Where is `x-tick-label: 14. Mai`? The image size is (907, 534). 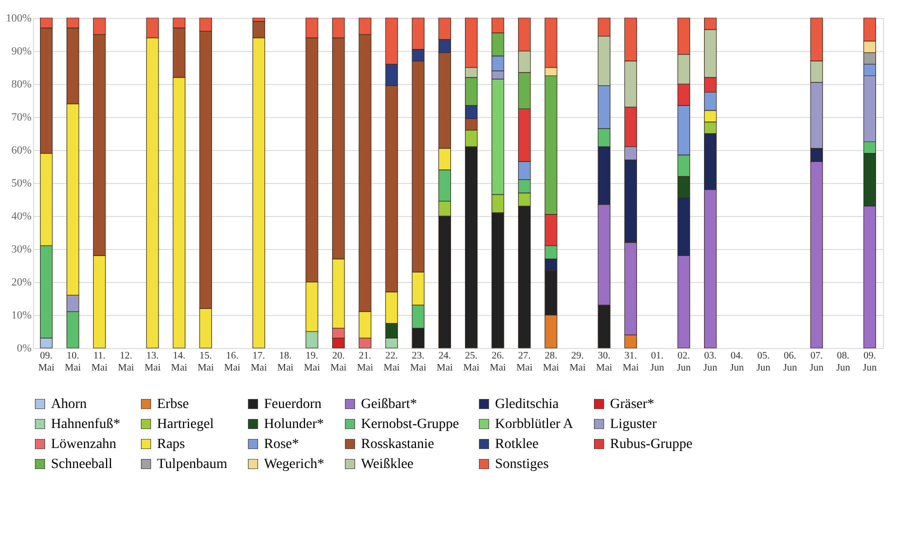 x-tick-label: 14. Mai is located at coordinates (179, 362).